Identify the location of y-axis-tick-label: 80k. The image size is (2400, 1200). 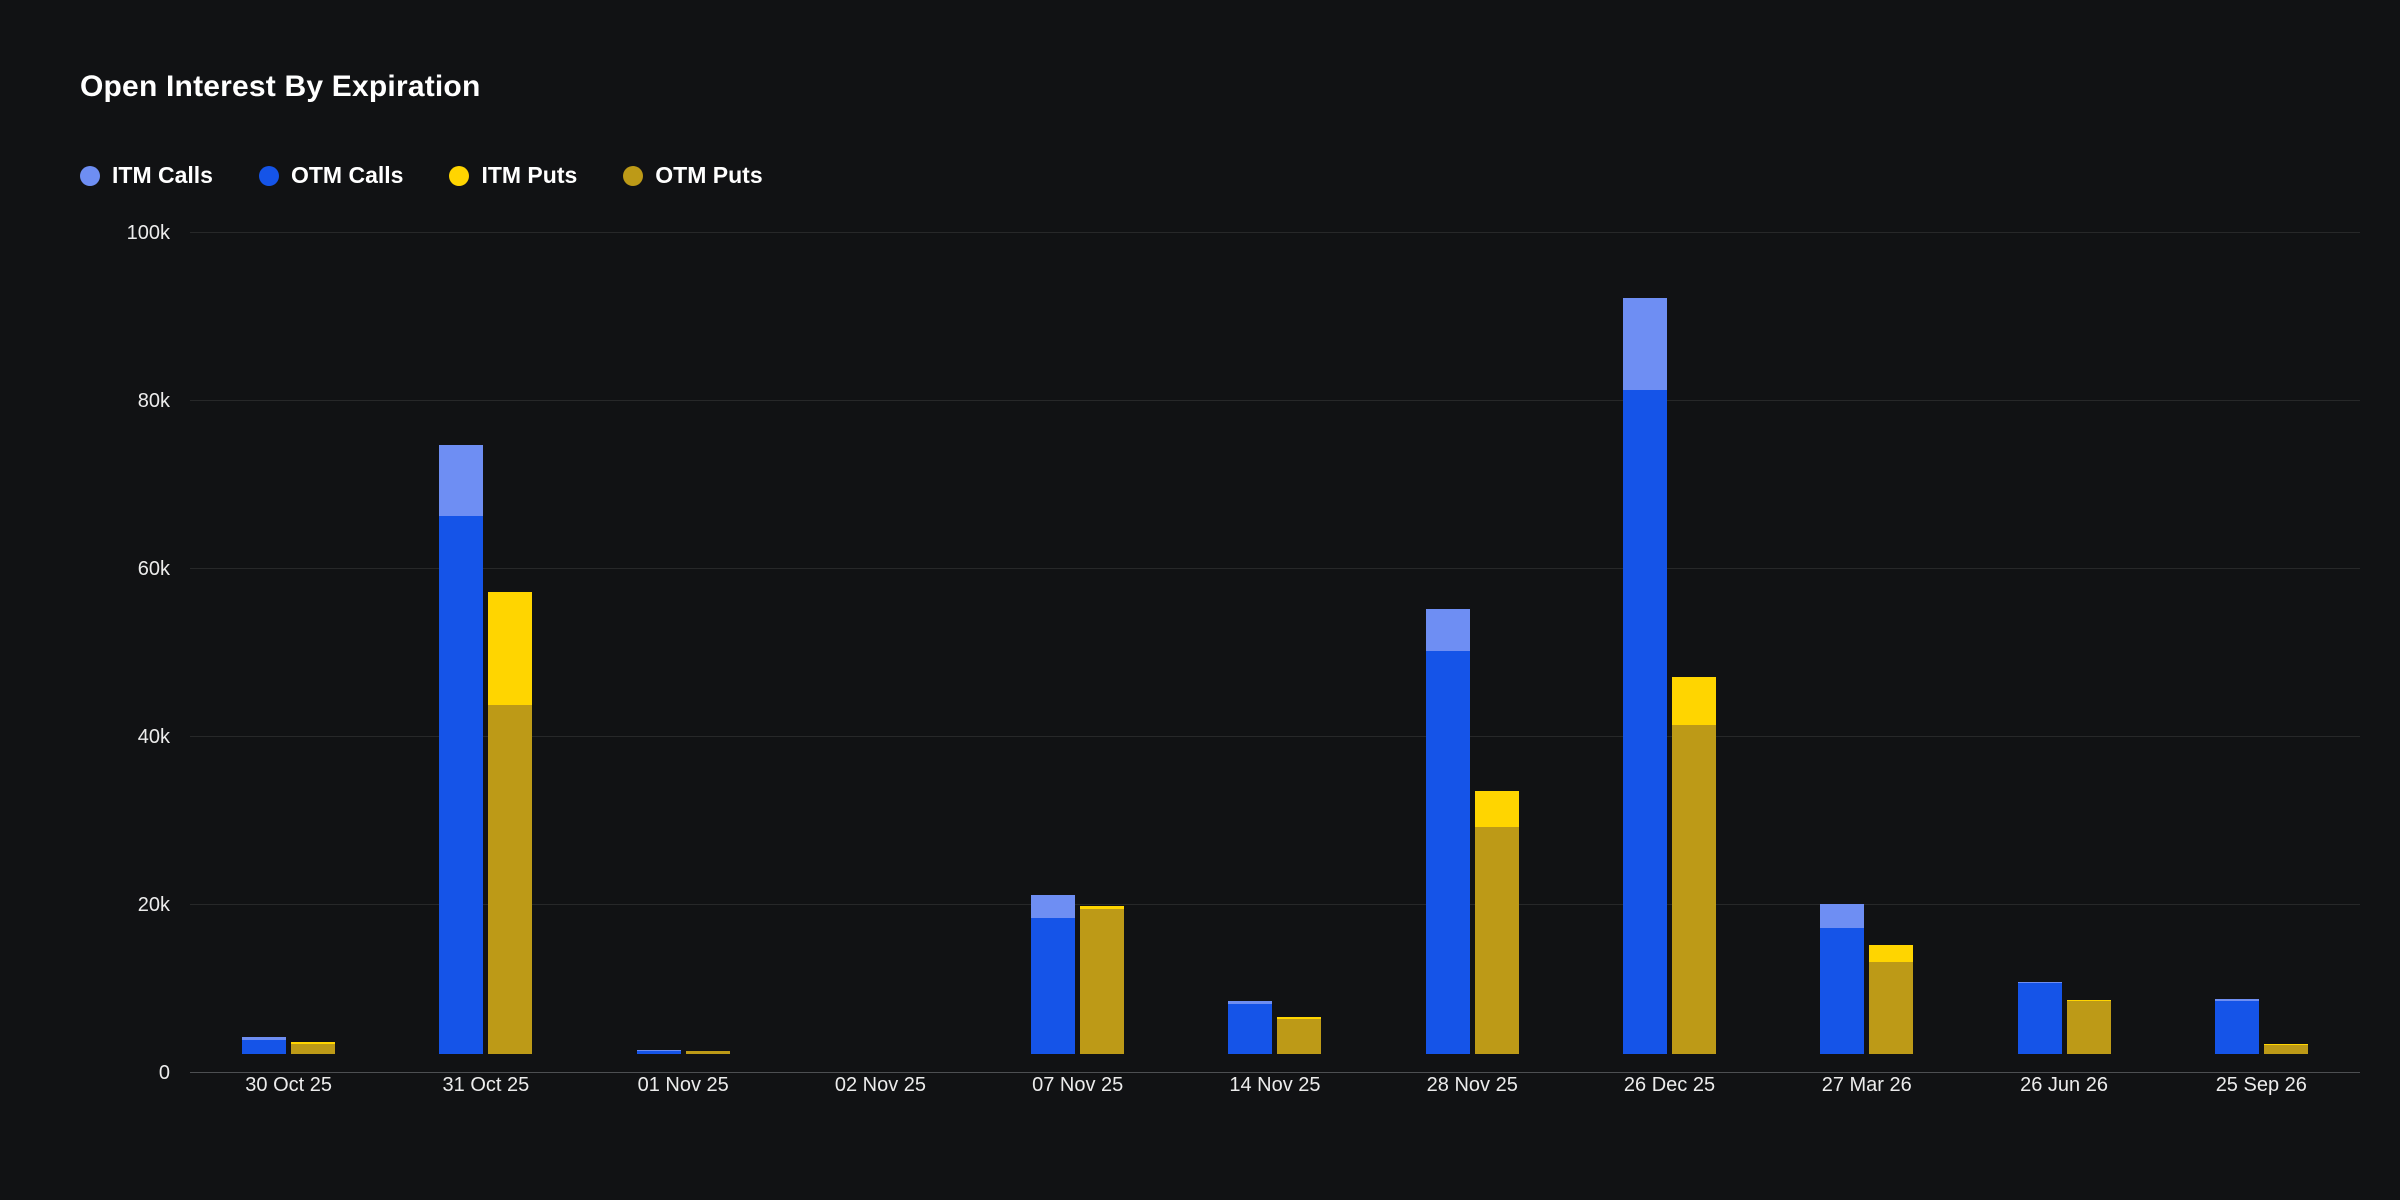
(153, 401).